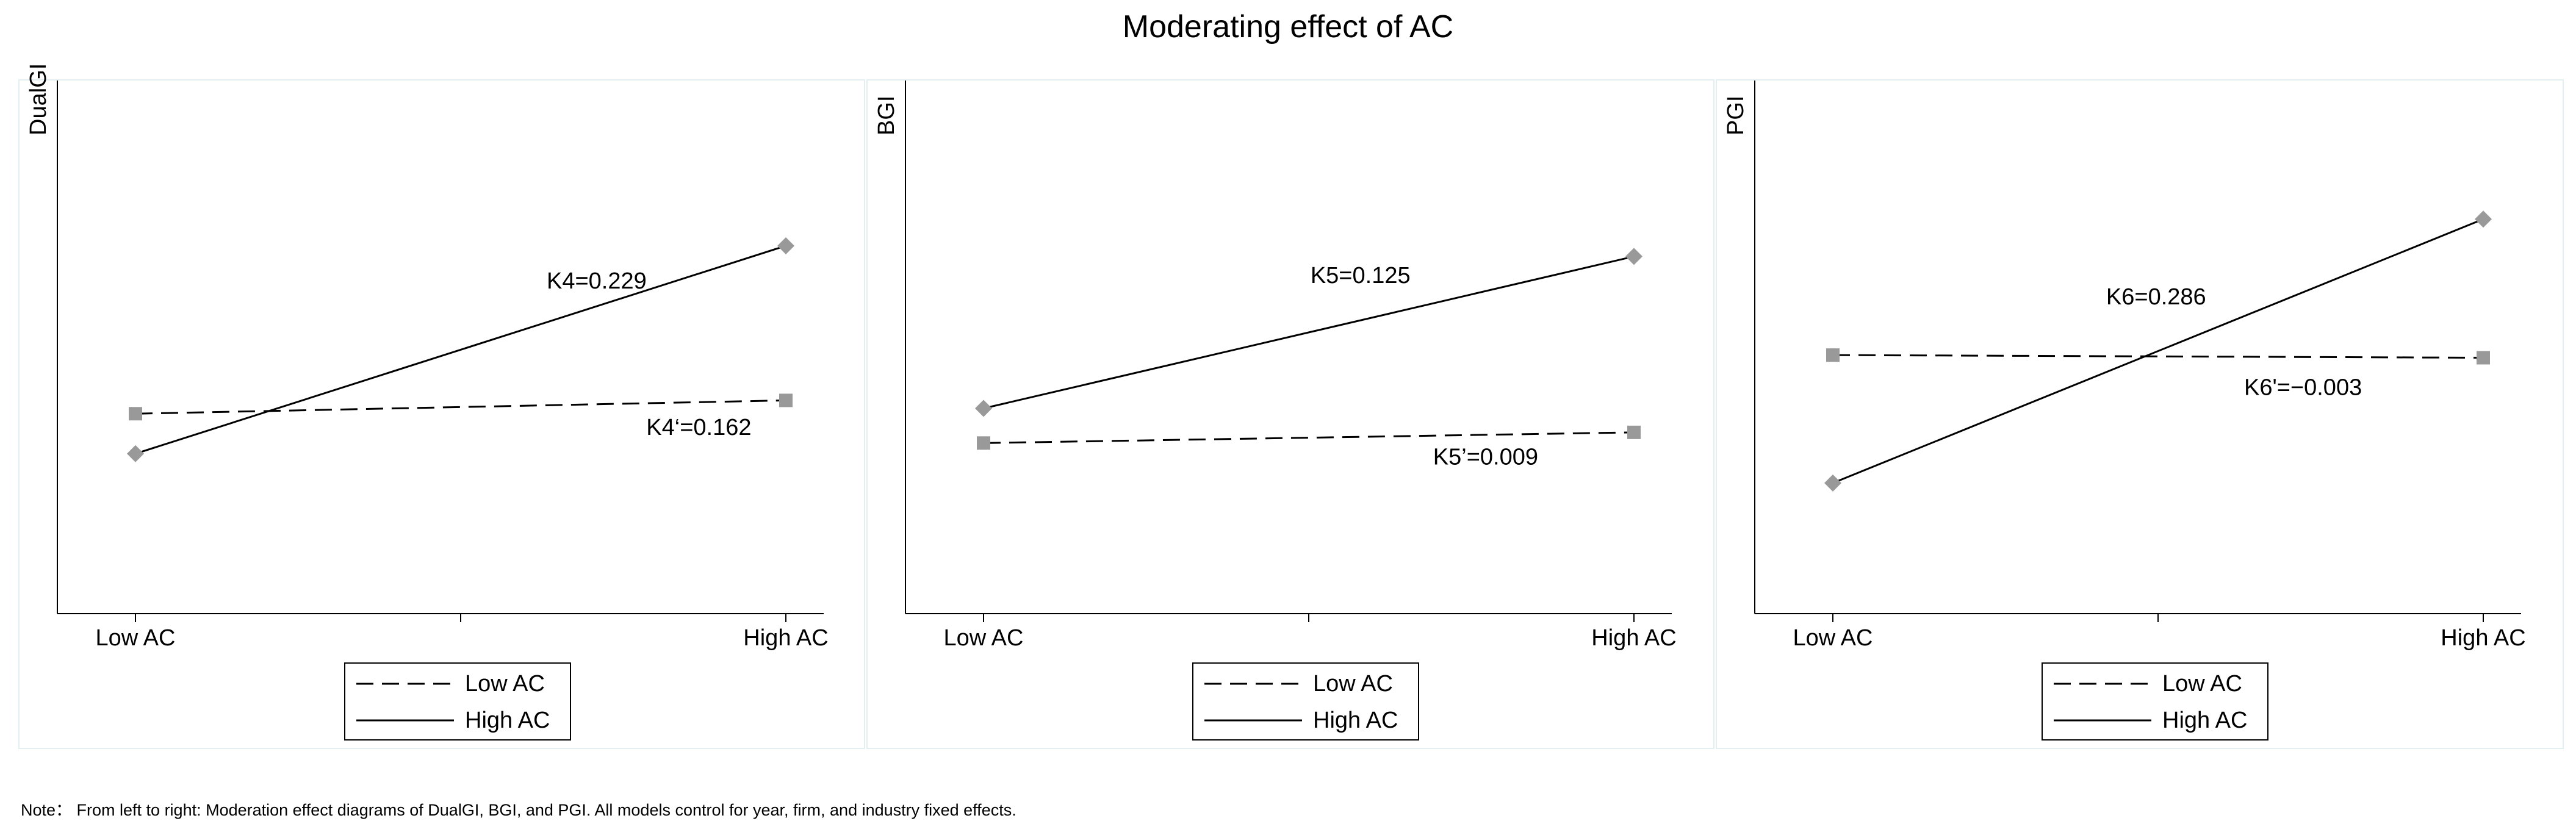 The width and height of the screenshot is (2576, 832). I want to click on slope-annotation: K6=0.286, so click(2156, 297).